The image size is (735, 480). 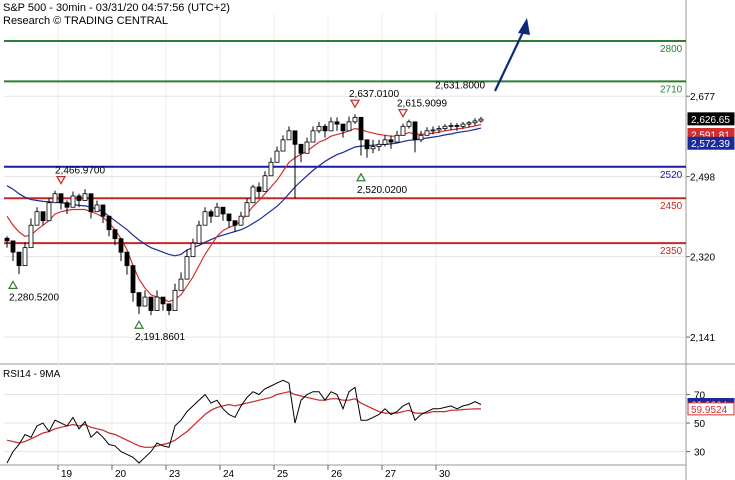 I want to click on price-tag: 2,572.39, so click(x=710, y=144).